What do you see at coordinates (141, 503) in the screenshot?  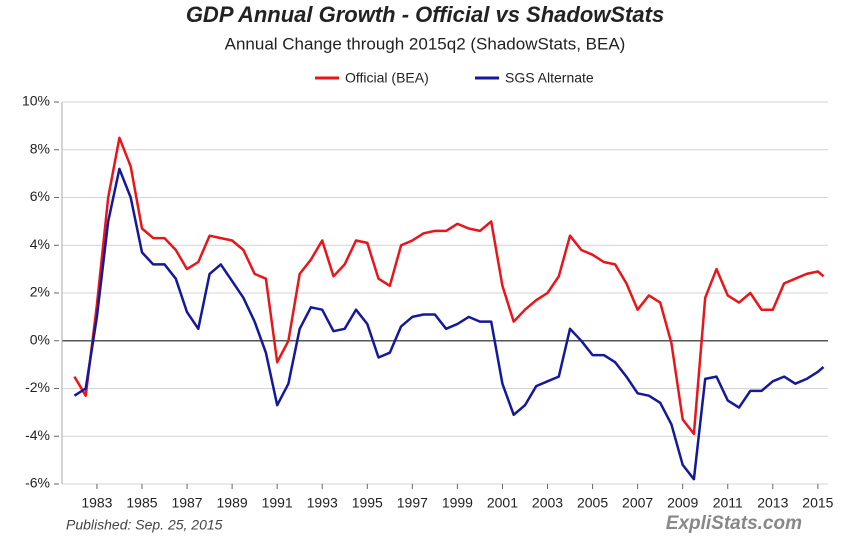 I see `x-tick-label: 1985` at bounding box center [141, 503].